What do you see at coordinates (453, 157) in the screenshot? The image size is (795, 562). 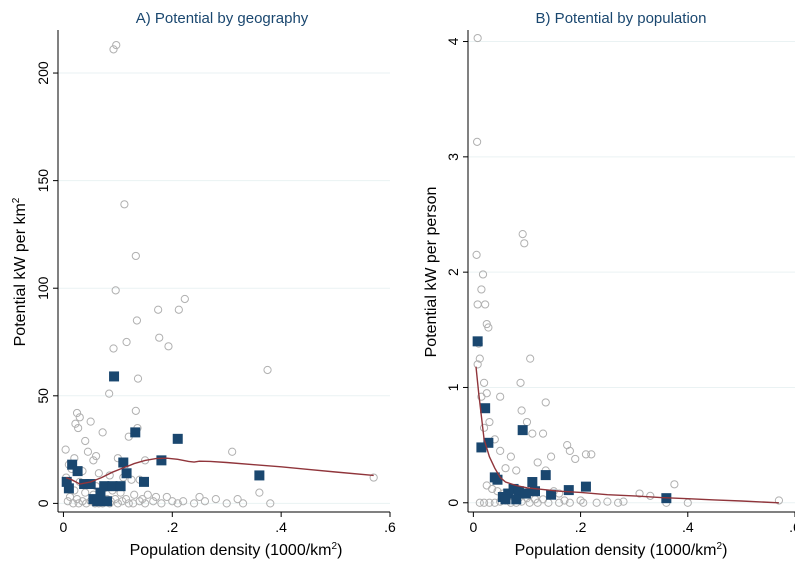 I see `y-tick-label: 3` at bounding box center [453, 157].